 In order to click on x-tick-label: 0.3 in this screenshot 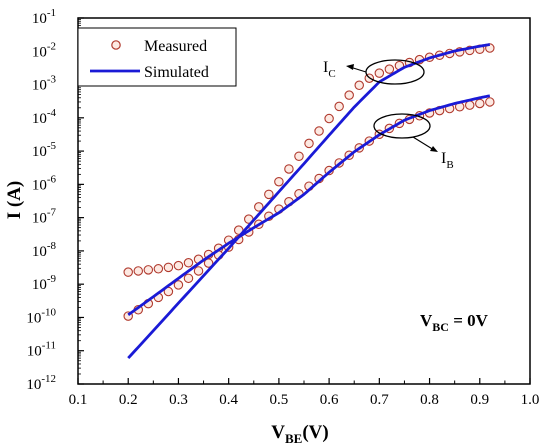, I will do `click(178, 400)`.